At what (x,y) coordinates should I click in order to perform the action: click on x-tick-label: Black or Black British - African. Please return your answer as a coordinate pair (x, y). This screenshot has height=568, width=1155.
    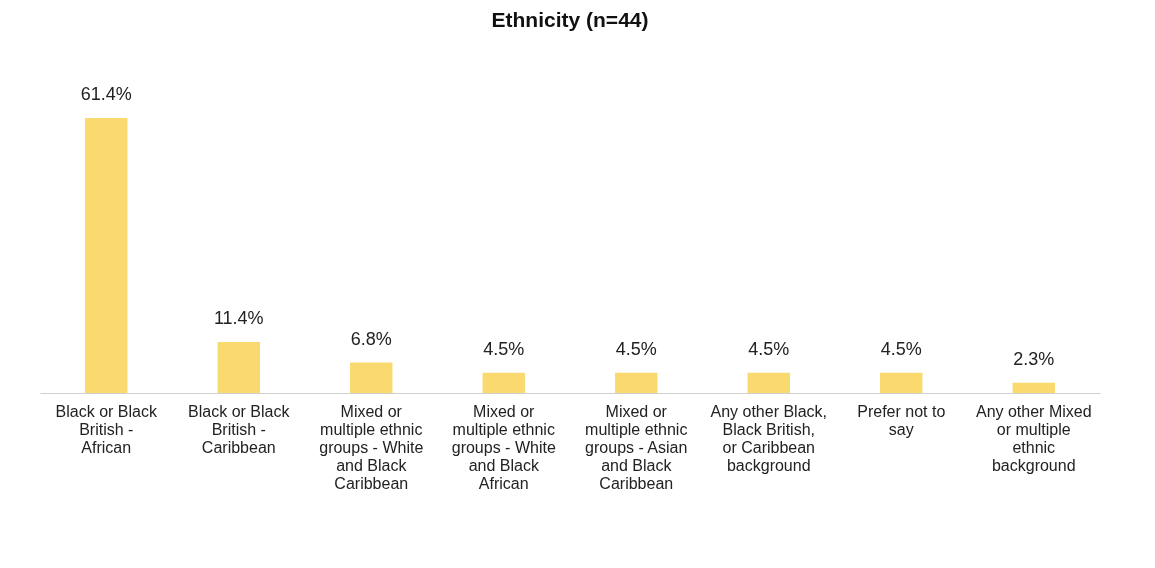
    Looking at the image, I should click on (106, 429).